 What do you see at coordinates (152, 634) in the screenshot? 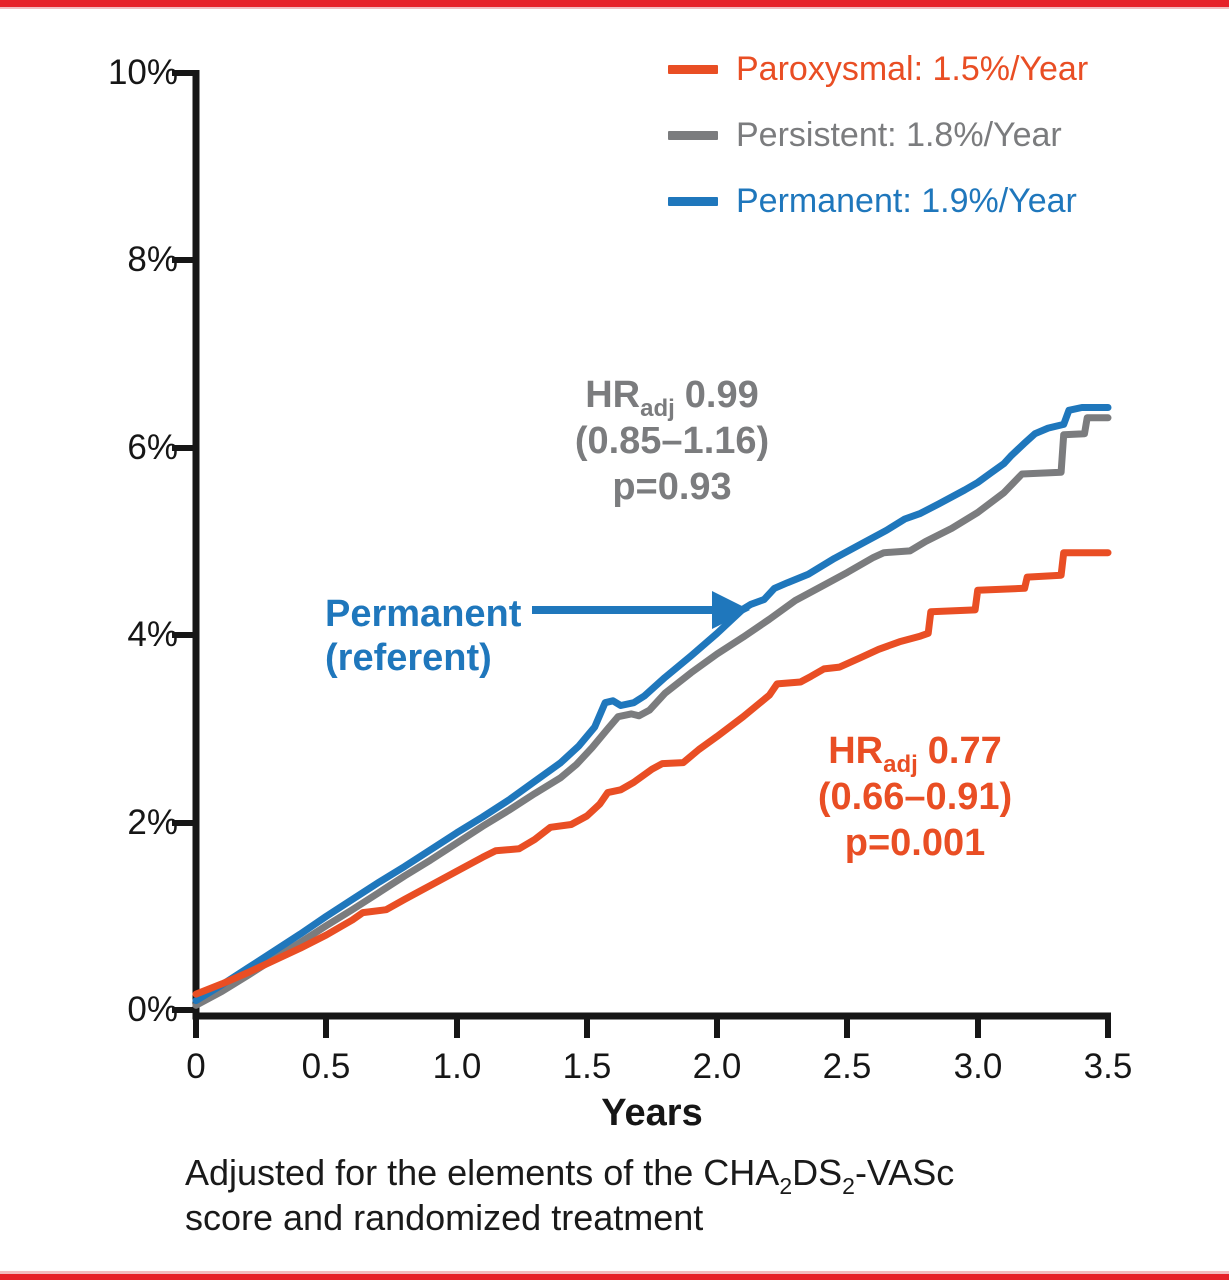
I see `y-tick-label-4: 4%` at bounding box center [152, 634].